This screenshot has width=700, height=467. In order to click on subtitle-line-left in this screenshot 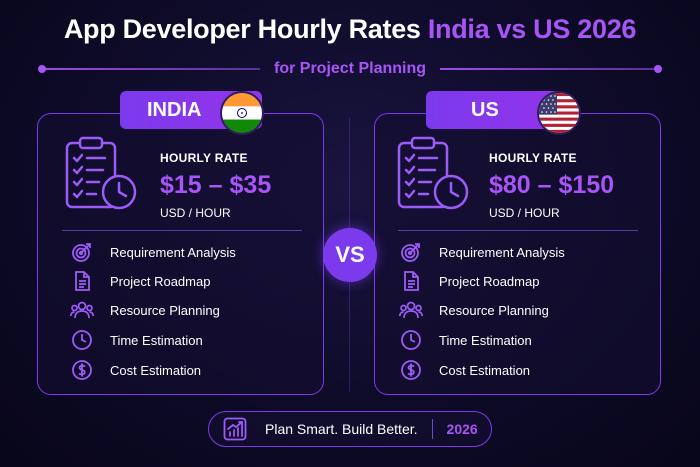, I will do `click(149, 69)`.